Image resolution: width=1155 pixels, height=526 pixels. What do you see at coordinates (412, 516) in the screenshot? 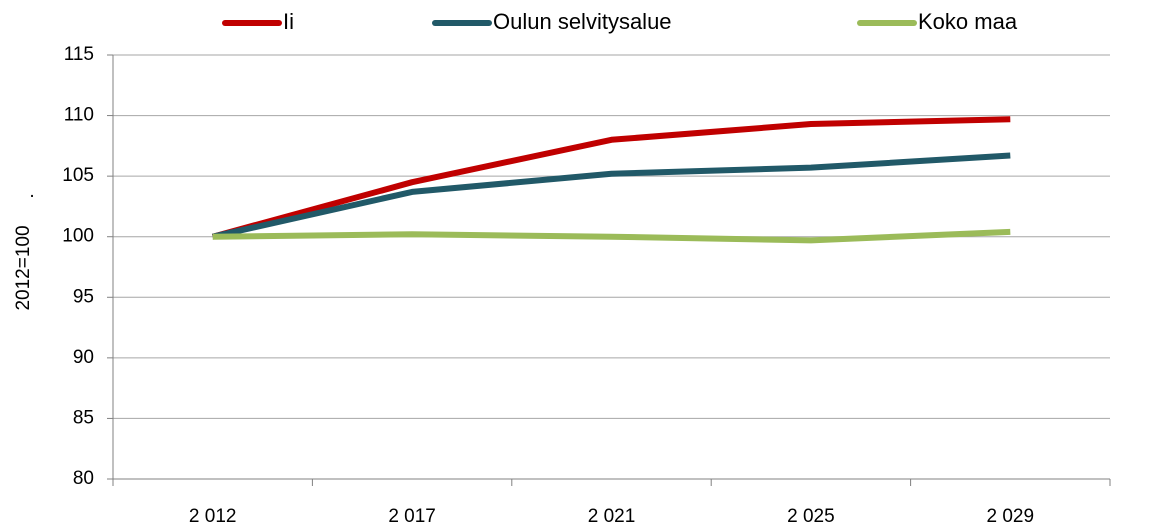
I see `x-tick-label: 2 017` at bounding box center [412, 516].